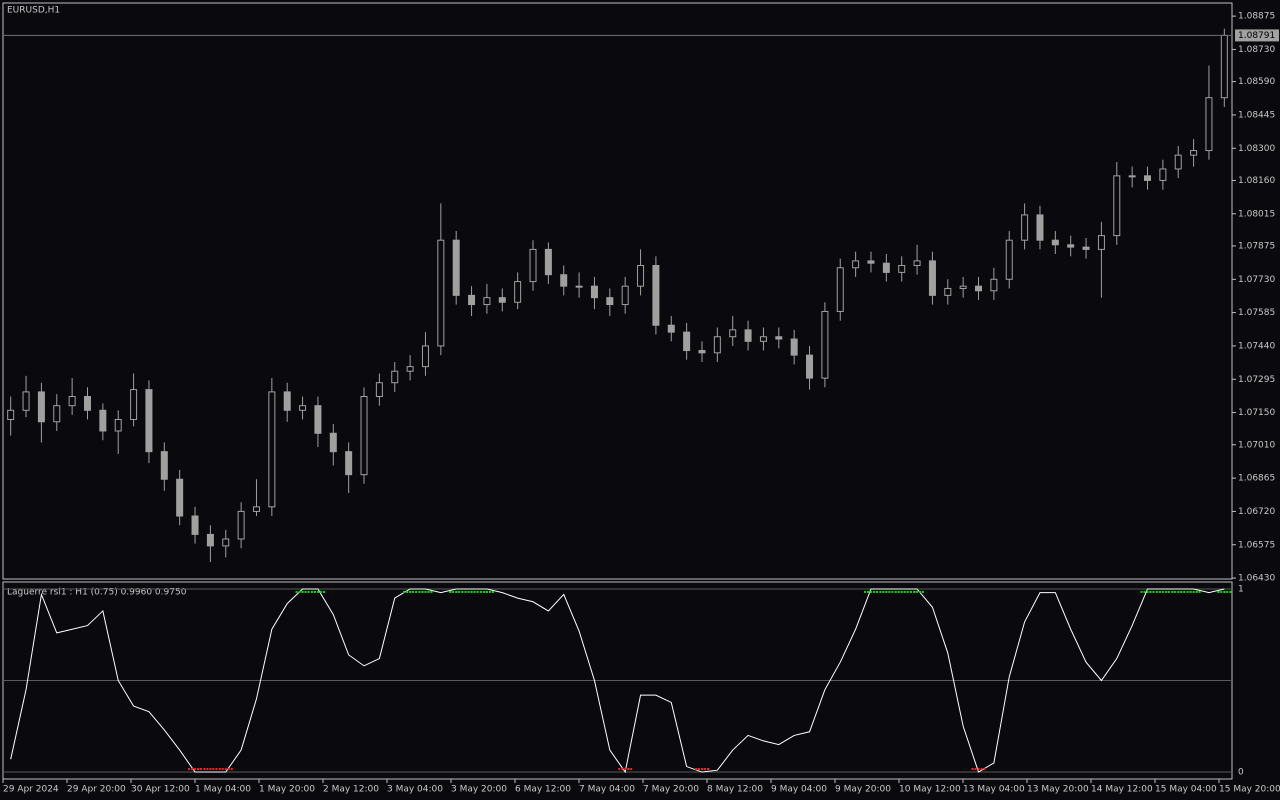 The image size is (1280, 800). Describe the element at coordinates (1256, 149) in the screenshot. I see `y-tick-label: 1.08300` at that location.